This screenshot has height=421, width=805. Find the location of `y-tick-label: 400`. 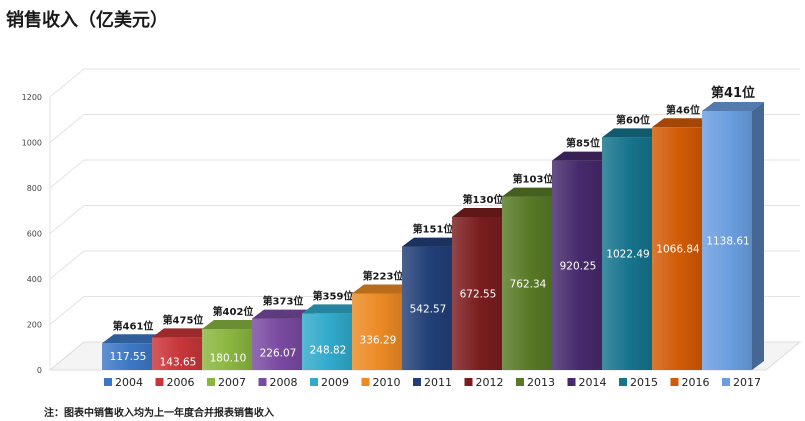

y-tick-label: 400 is located at coordinates (34, 279).